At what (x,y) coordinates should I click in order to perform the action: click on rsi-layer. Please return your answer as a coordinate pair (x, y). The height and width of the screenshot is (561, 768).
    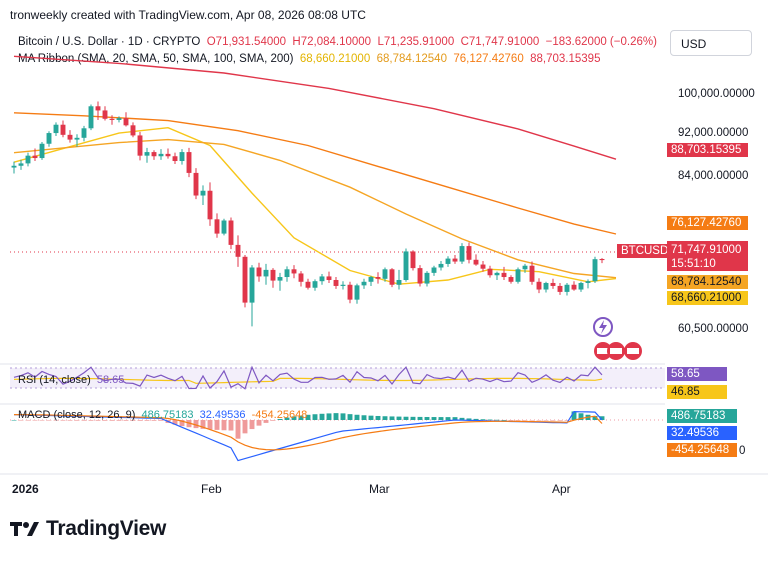
    Looking at the image, I should click on (308, 377).